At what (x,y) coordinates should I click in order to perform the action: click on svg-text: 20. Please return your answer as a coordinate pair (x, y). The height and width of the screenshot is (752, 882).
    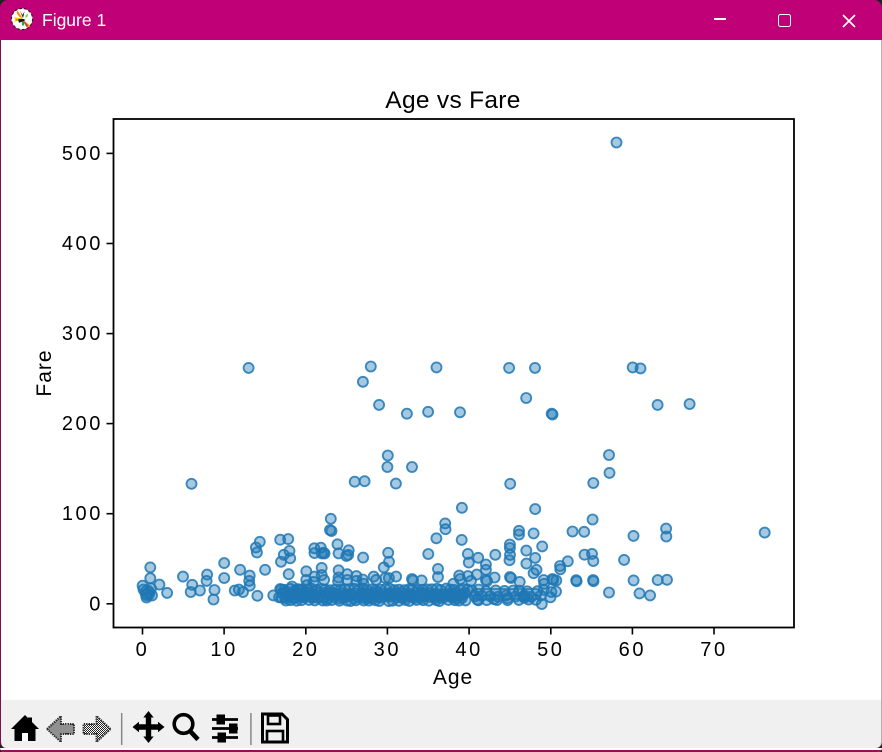
    Looking at the image, I should click on (305, 650).